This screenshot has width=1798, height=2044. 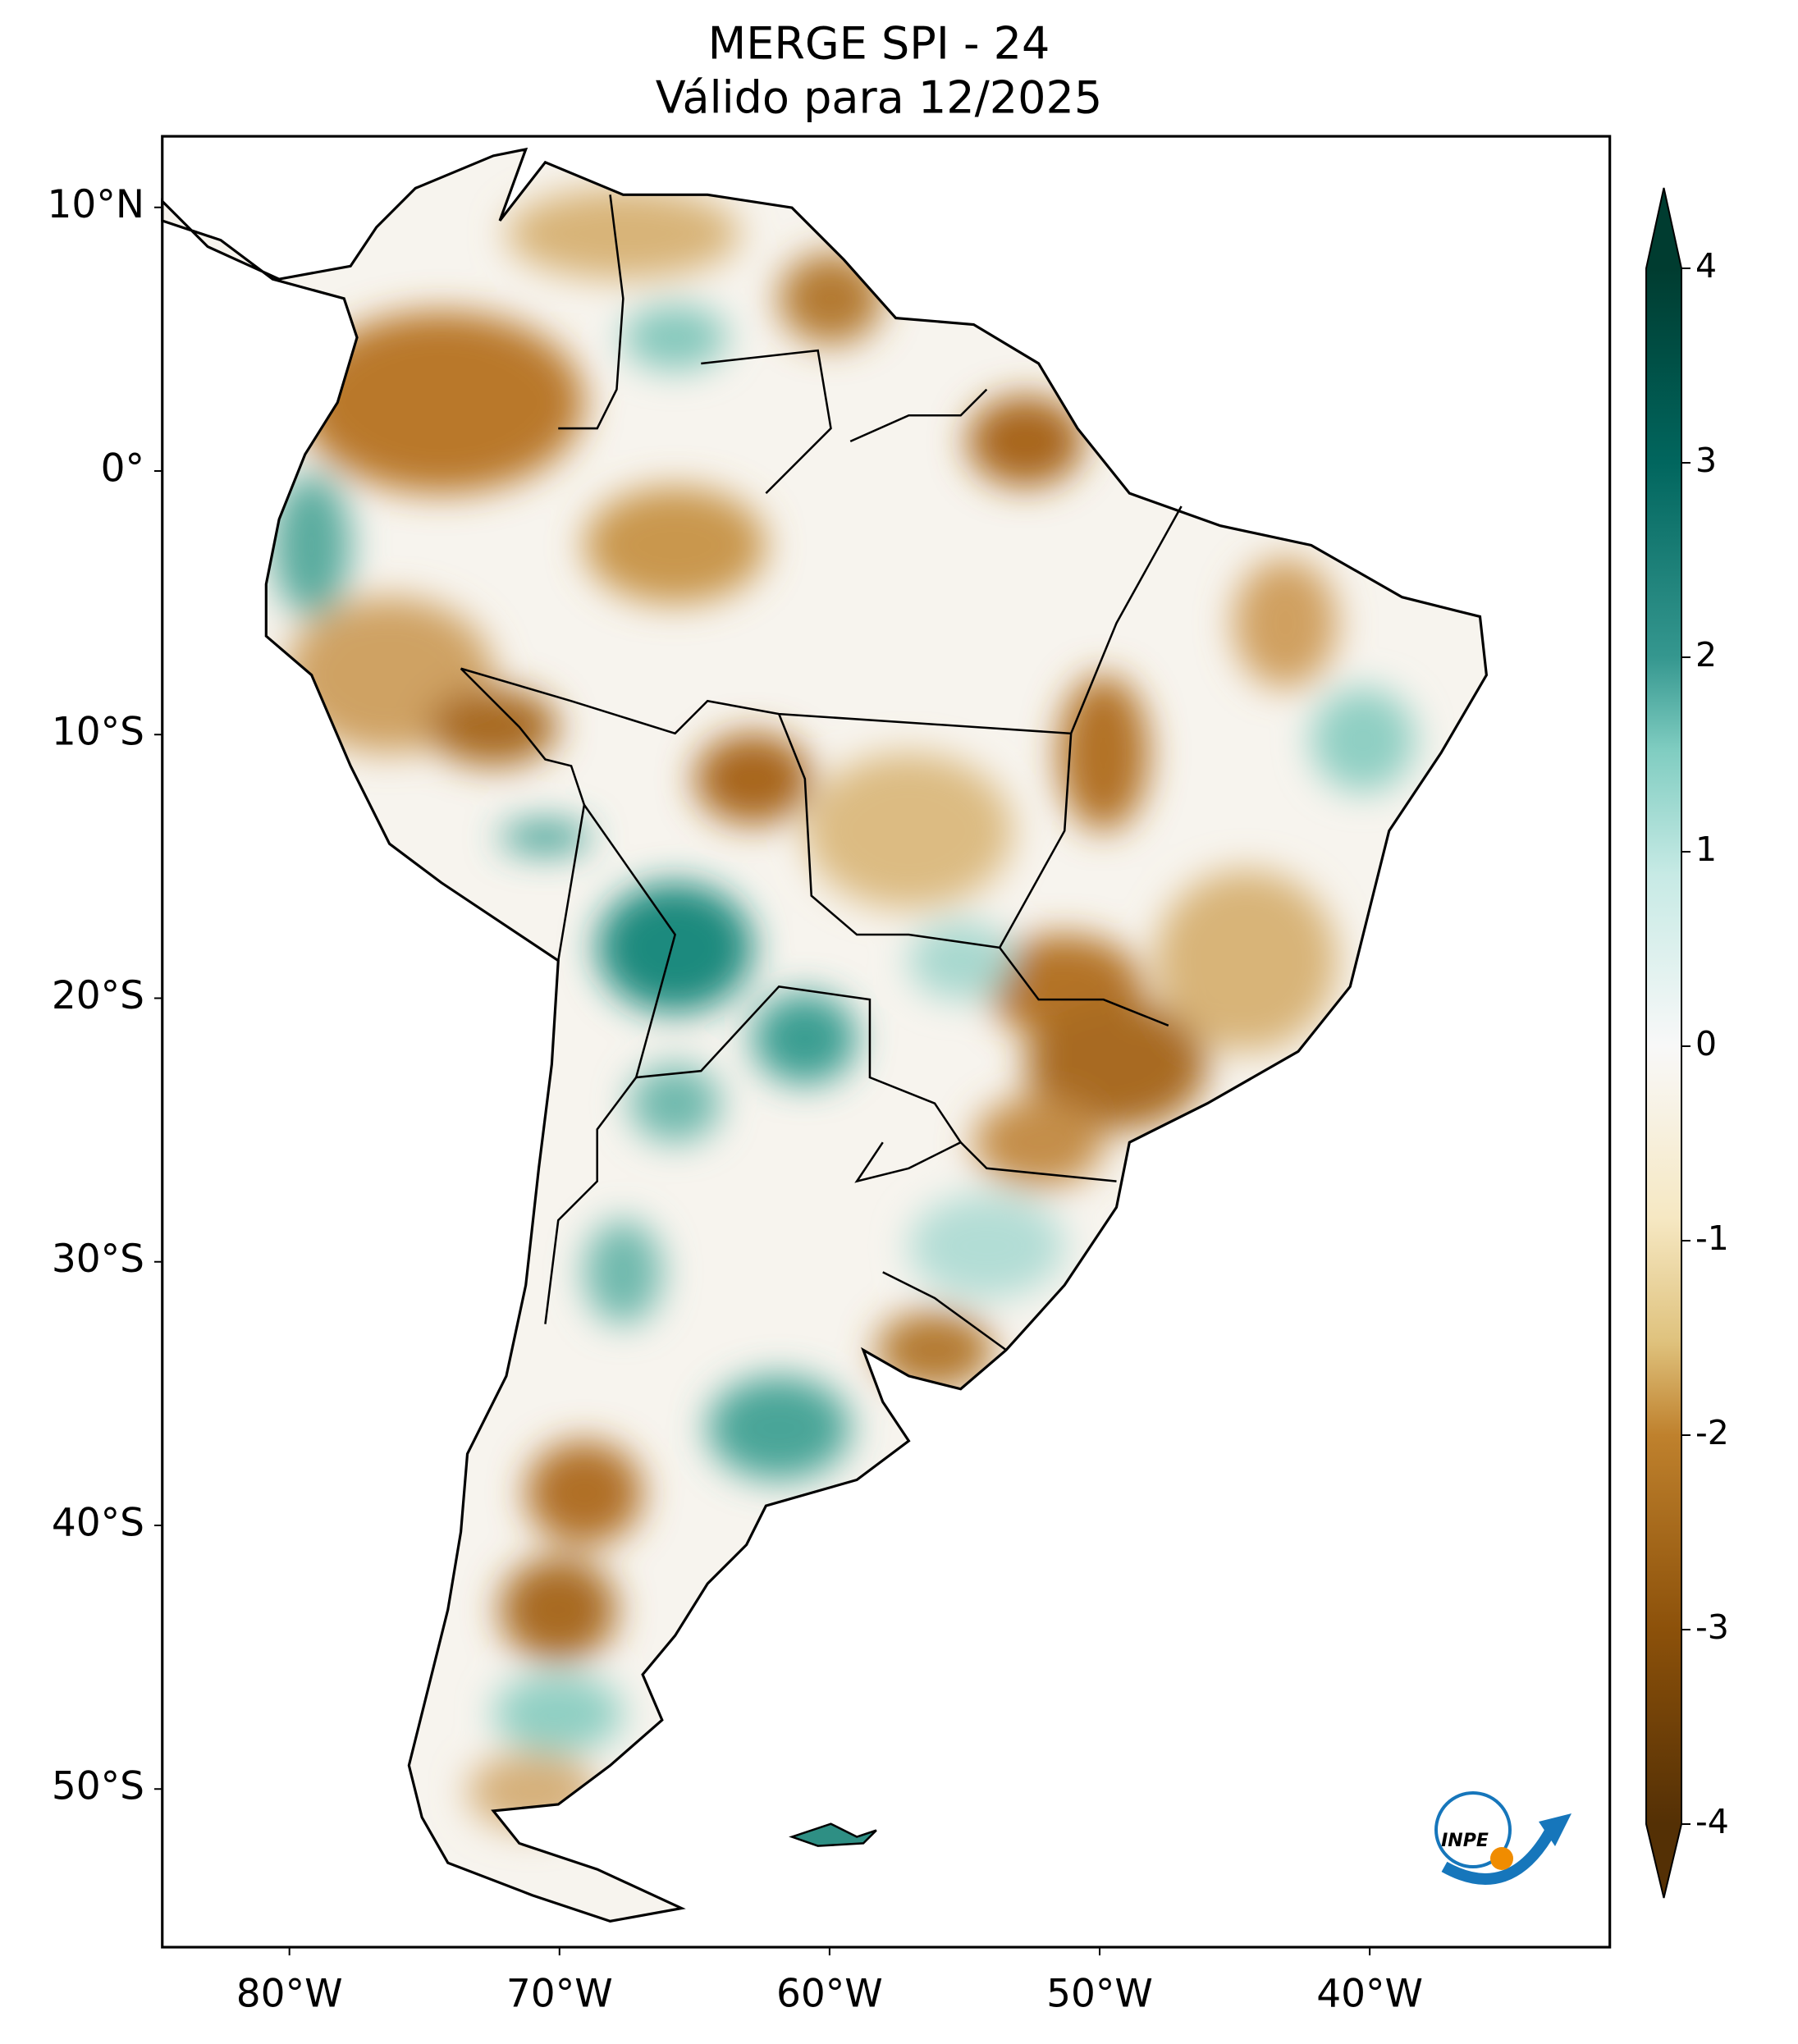 I want to click on logo: INPE, so click(x=1503, y=1838).